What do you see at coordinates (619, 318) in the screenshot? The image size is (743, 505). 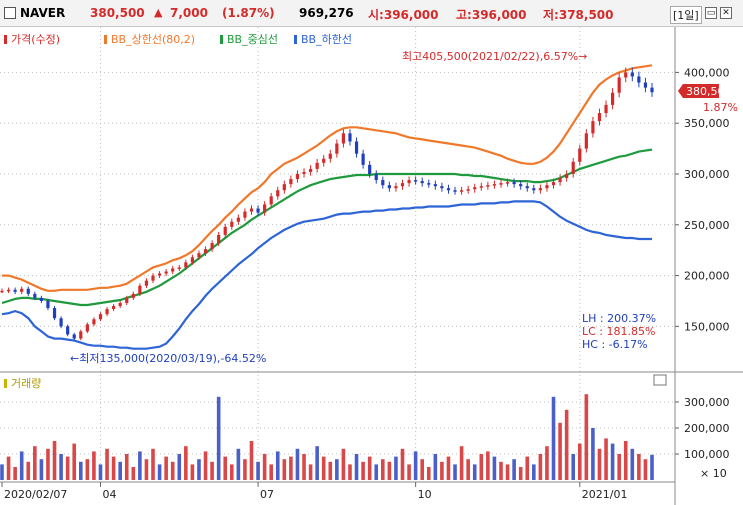 I see `lh-readout: LH : 200.37%` at bounding box center [619, 318].